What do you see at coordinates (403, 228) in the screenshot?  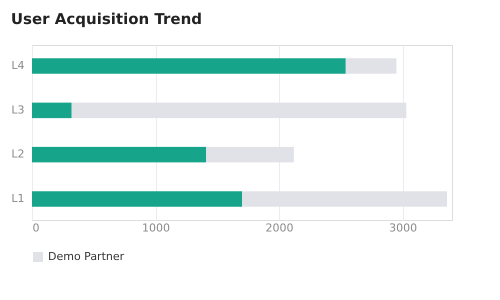 I see `x-tick-label: 3000` at bounding box center [403, 228].